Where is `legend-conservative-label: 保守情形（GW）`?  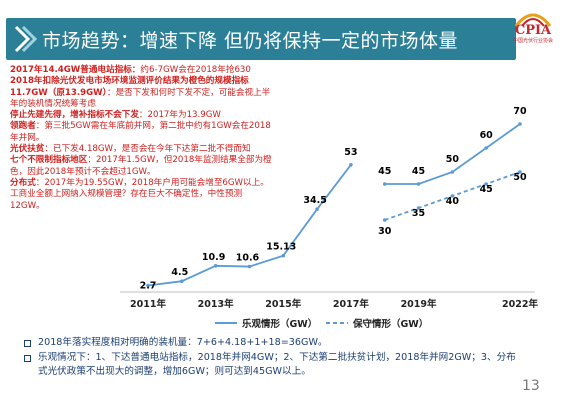
legend-conservative-label: 保守情形（GW） is located at coordinates (390, 324).